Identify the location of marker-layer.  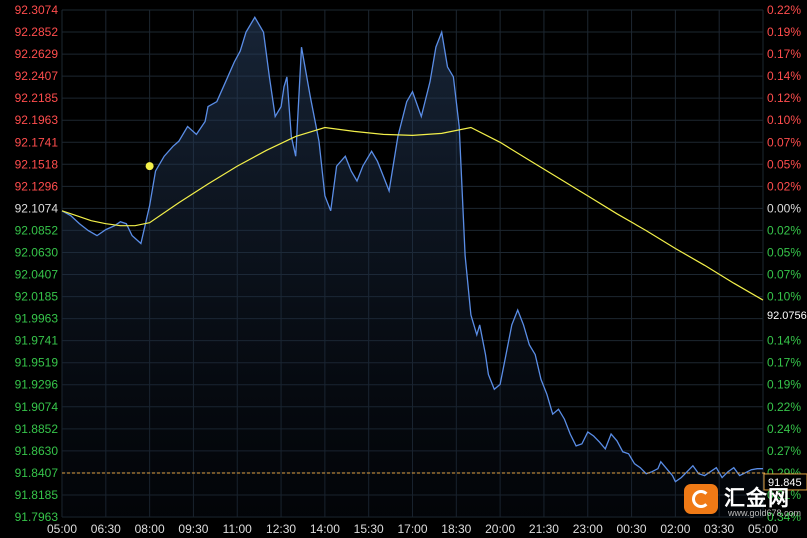
(149, 166).